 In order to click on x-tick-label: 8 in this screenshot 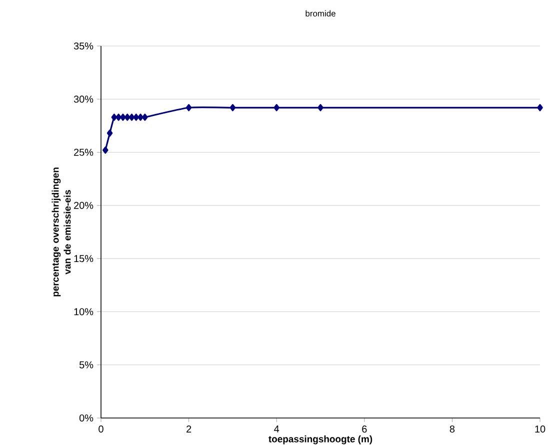, I will do `click(452, 429)`.